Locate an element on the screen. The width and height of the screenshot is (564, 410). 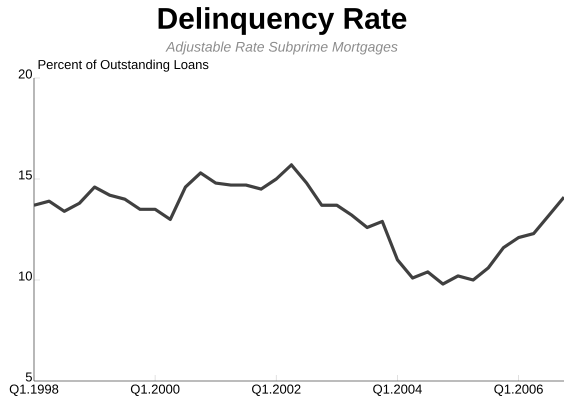
x-tick-label: Q1.2004 is located at coordinates (397, 390).